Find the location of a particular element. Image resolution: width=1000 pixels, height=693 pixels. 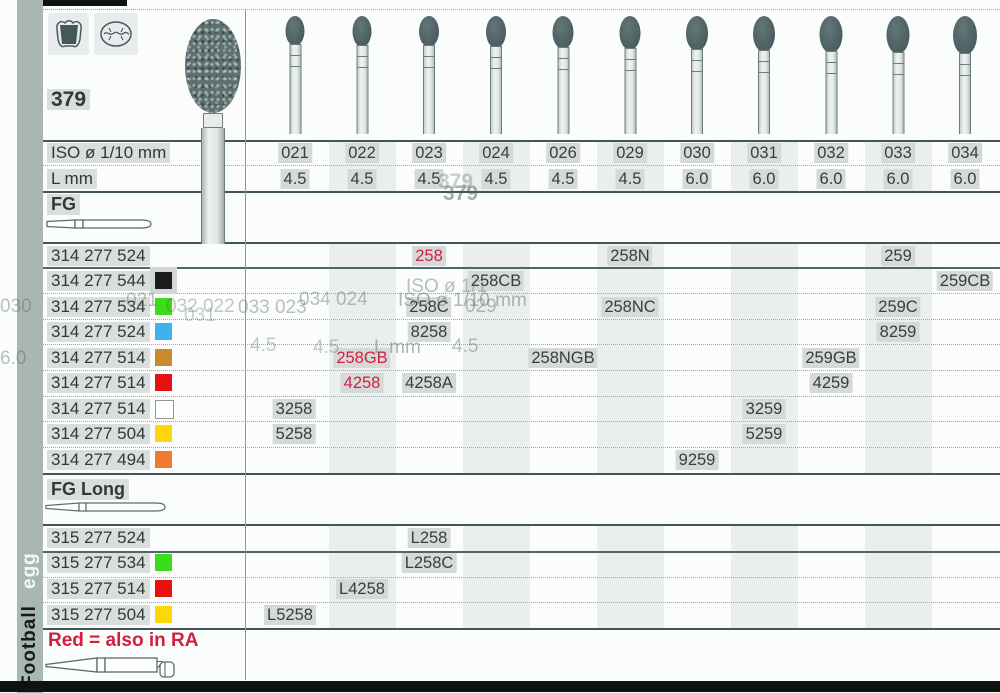

bur-ref: 4258A is located at coordinates (429, 383).